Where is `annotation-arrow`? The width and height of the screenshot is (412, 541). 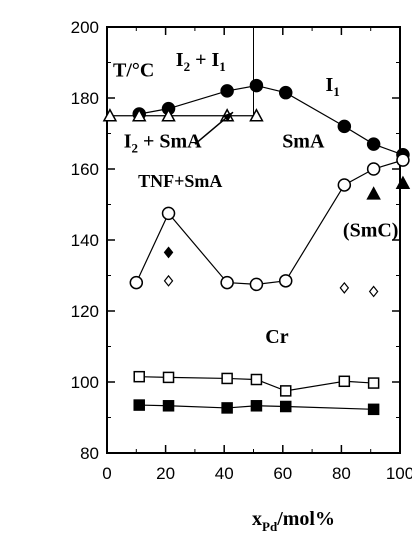
annotation-arrow is located at coordinates (214, 128).